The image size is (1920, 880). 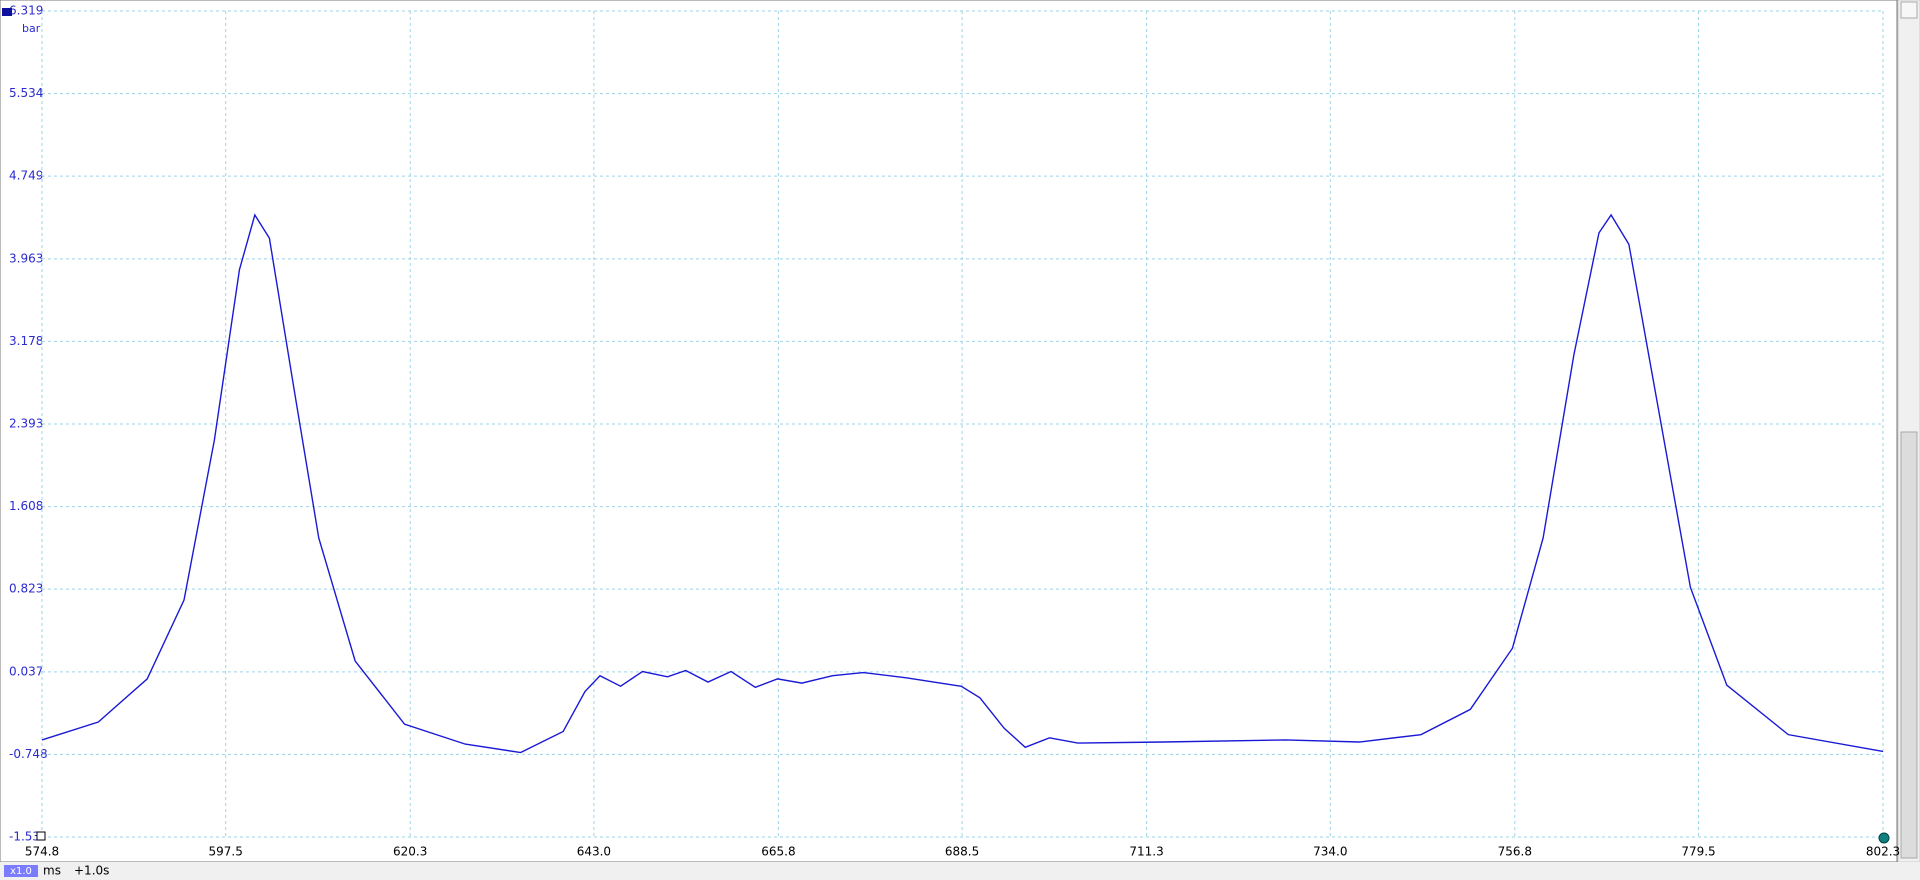 What do you see at coordinates (26, 424) in the screenshot?
I see `y-tick-label: 2.393` at bounding box center [26, 424].